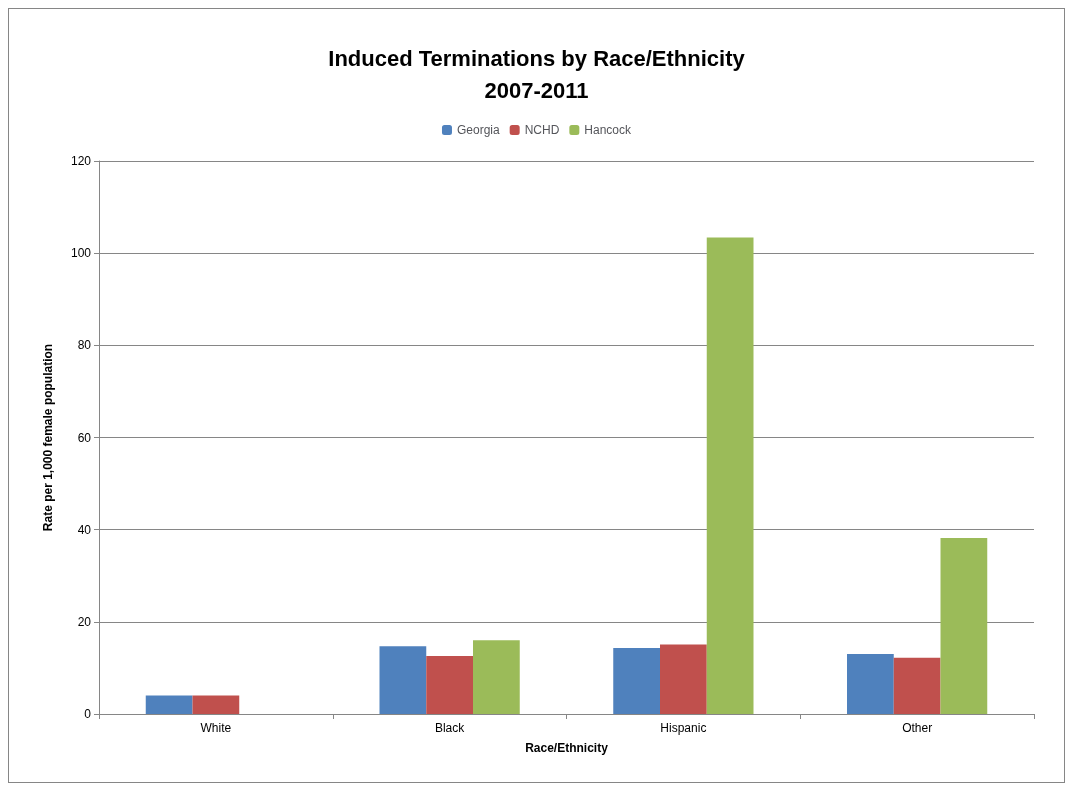 The image size is (1073, 791). Describe the element at coordinates (542, 130) in the screenshot. I see `legend-label: NCHD` at that location.